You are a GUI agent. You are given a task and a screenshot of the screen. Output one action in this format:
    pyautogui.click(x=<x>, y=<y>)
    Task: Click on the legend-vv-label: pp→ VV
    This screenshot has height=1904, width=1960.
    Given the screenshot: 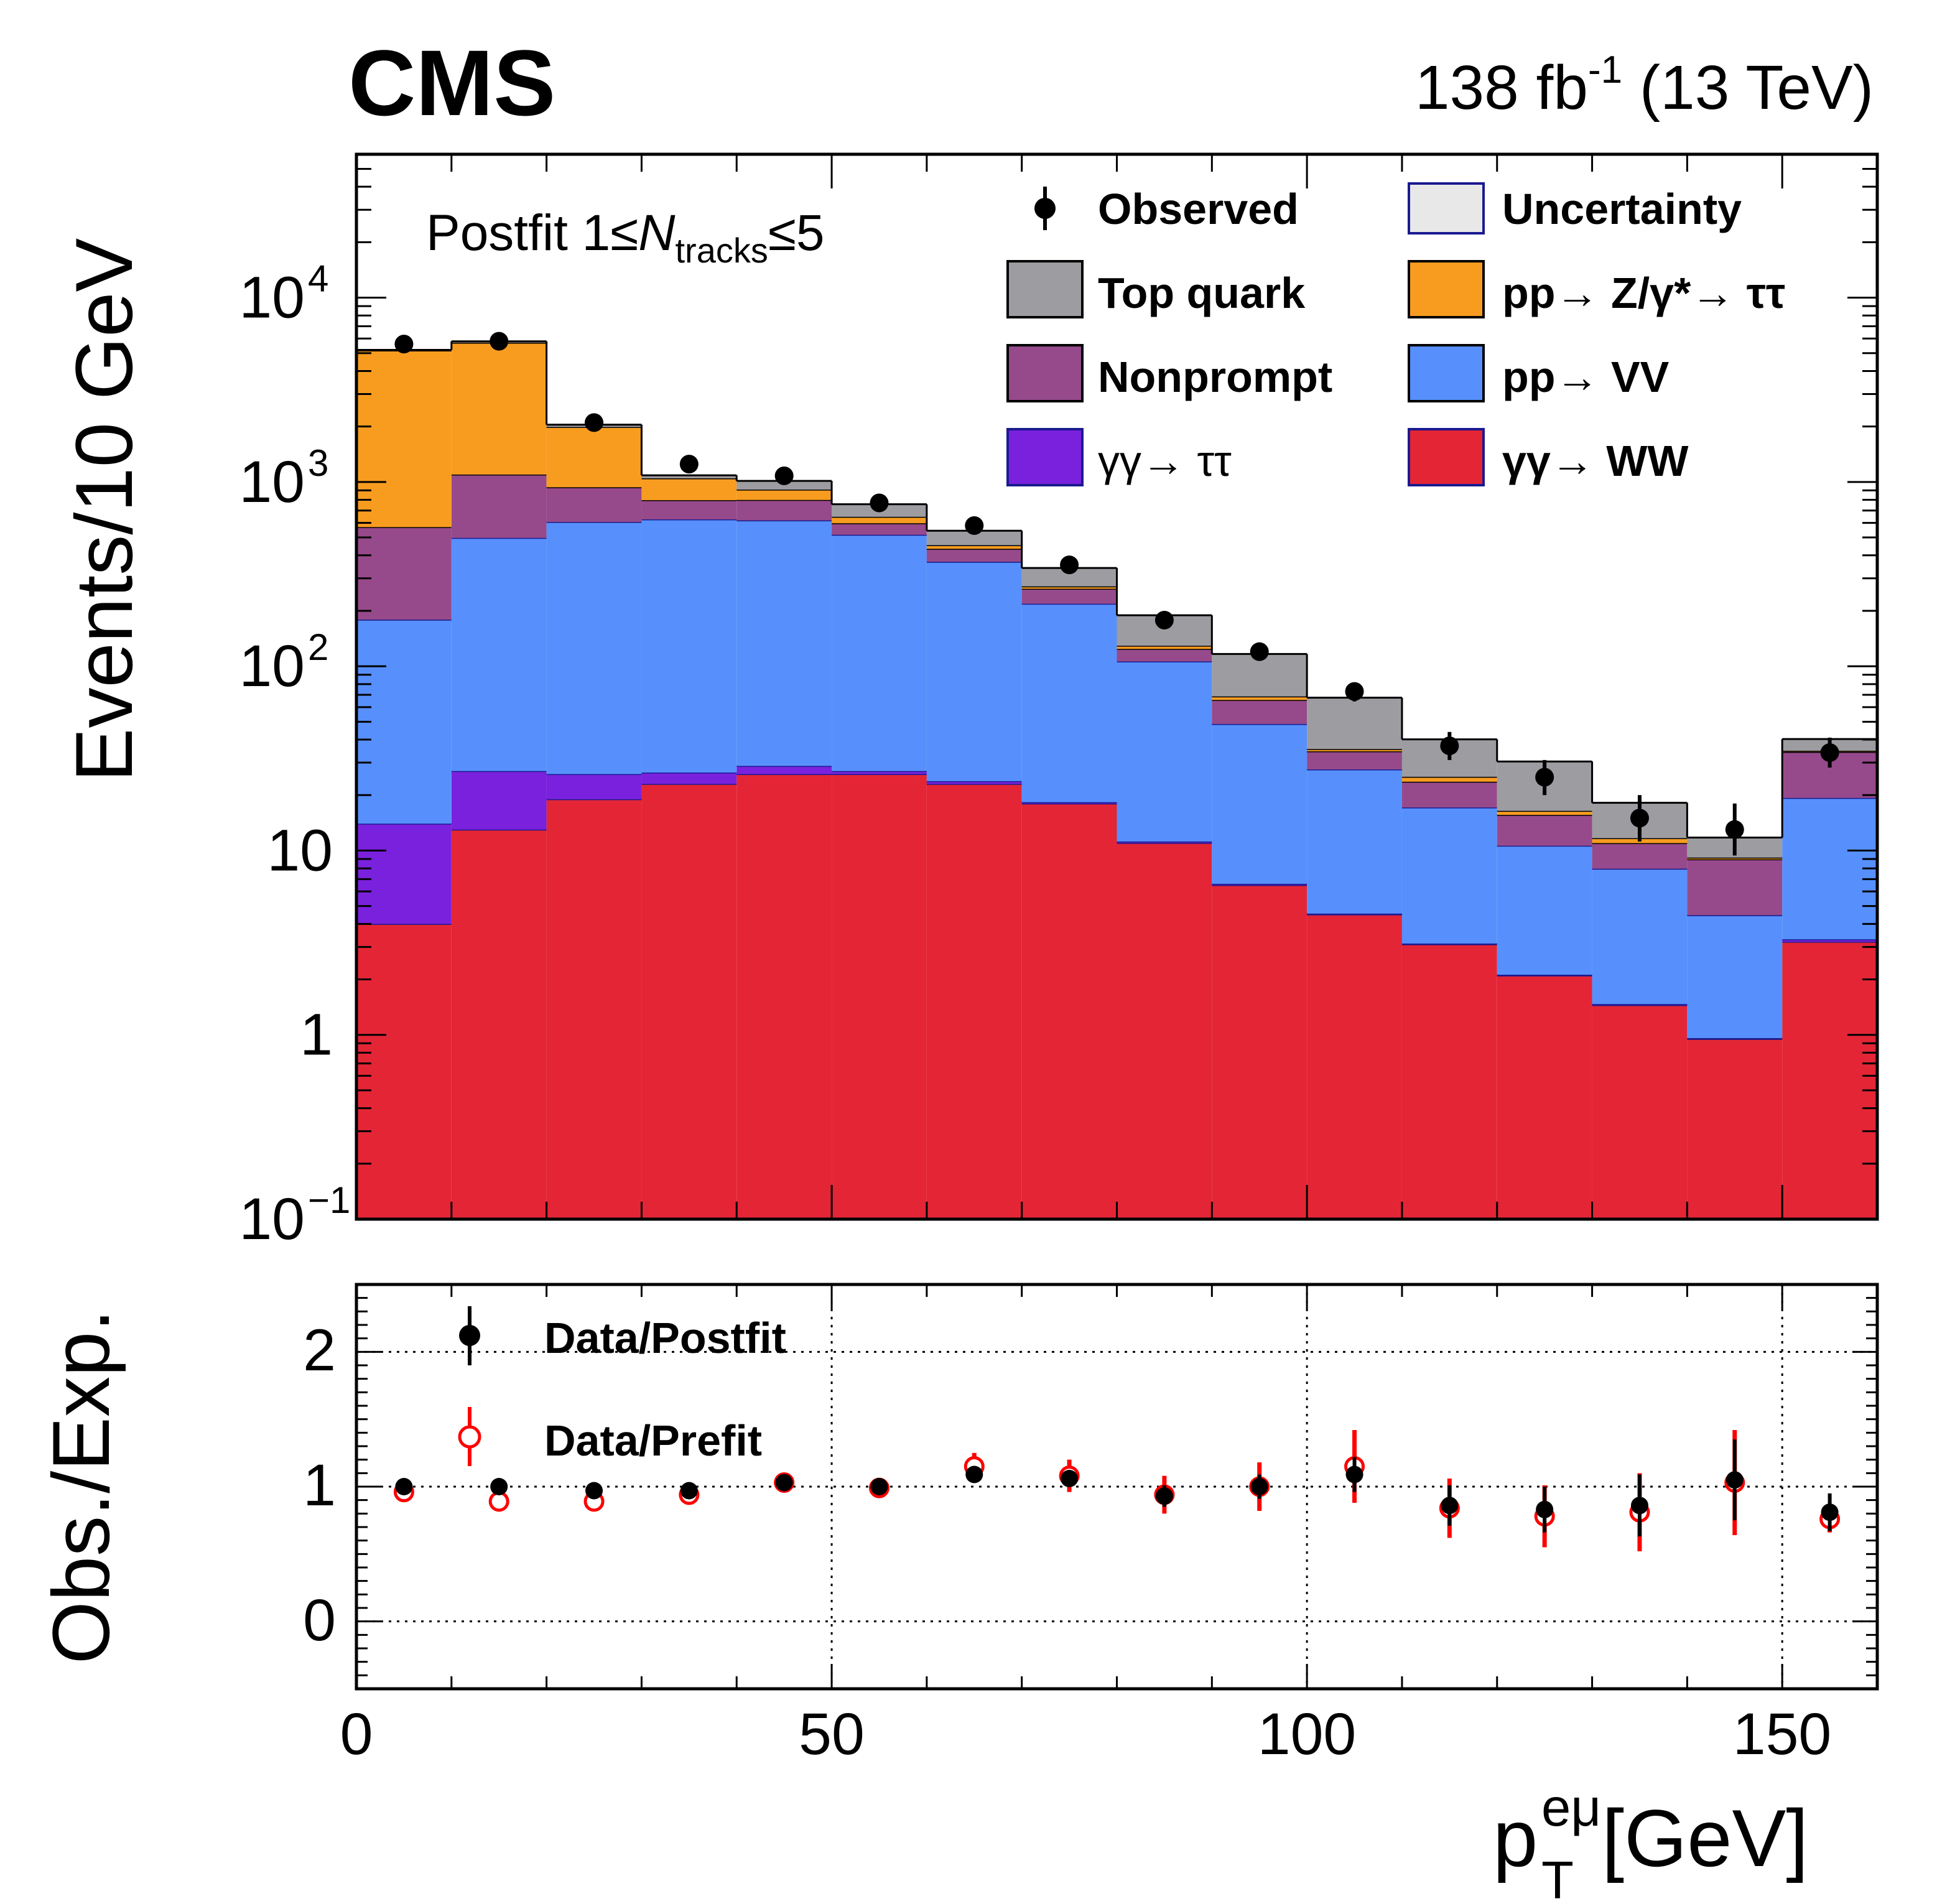 What is the action you would take?
    pyautogui.click(x=1586, y=377)
    